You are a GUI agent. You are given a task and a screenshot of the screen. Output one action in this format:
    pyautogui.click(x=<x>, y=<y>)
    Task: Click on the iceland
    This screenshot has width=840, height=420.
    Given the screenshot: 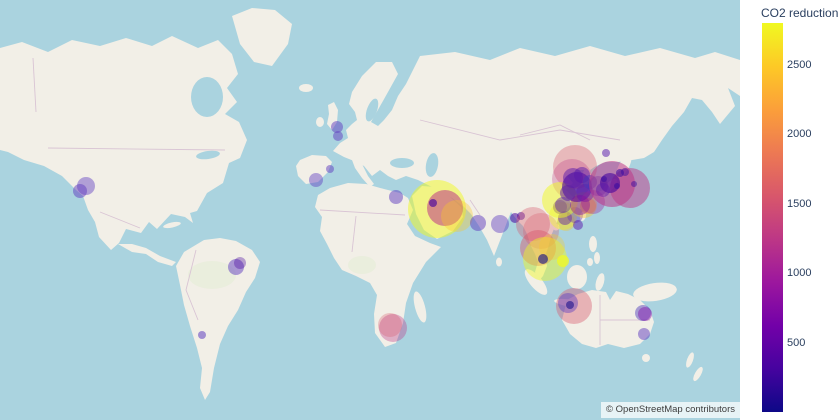 What is the action you would take?
    pyautogui.click(x=306, y=88)
    